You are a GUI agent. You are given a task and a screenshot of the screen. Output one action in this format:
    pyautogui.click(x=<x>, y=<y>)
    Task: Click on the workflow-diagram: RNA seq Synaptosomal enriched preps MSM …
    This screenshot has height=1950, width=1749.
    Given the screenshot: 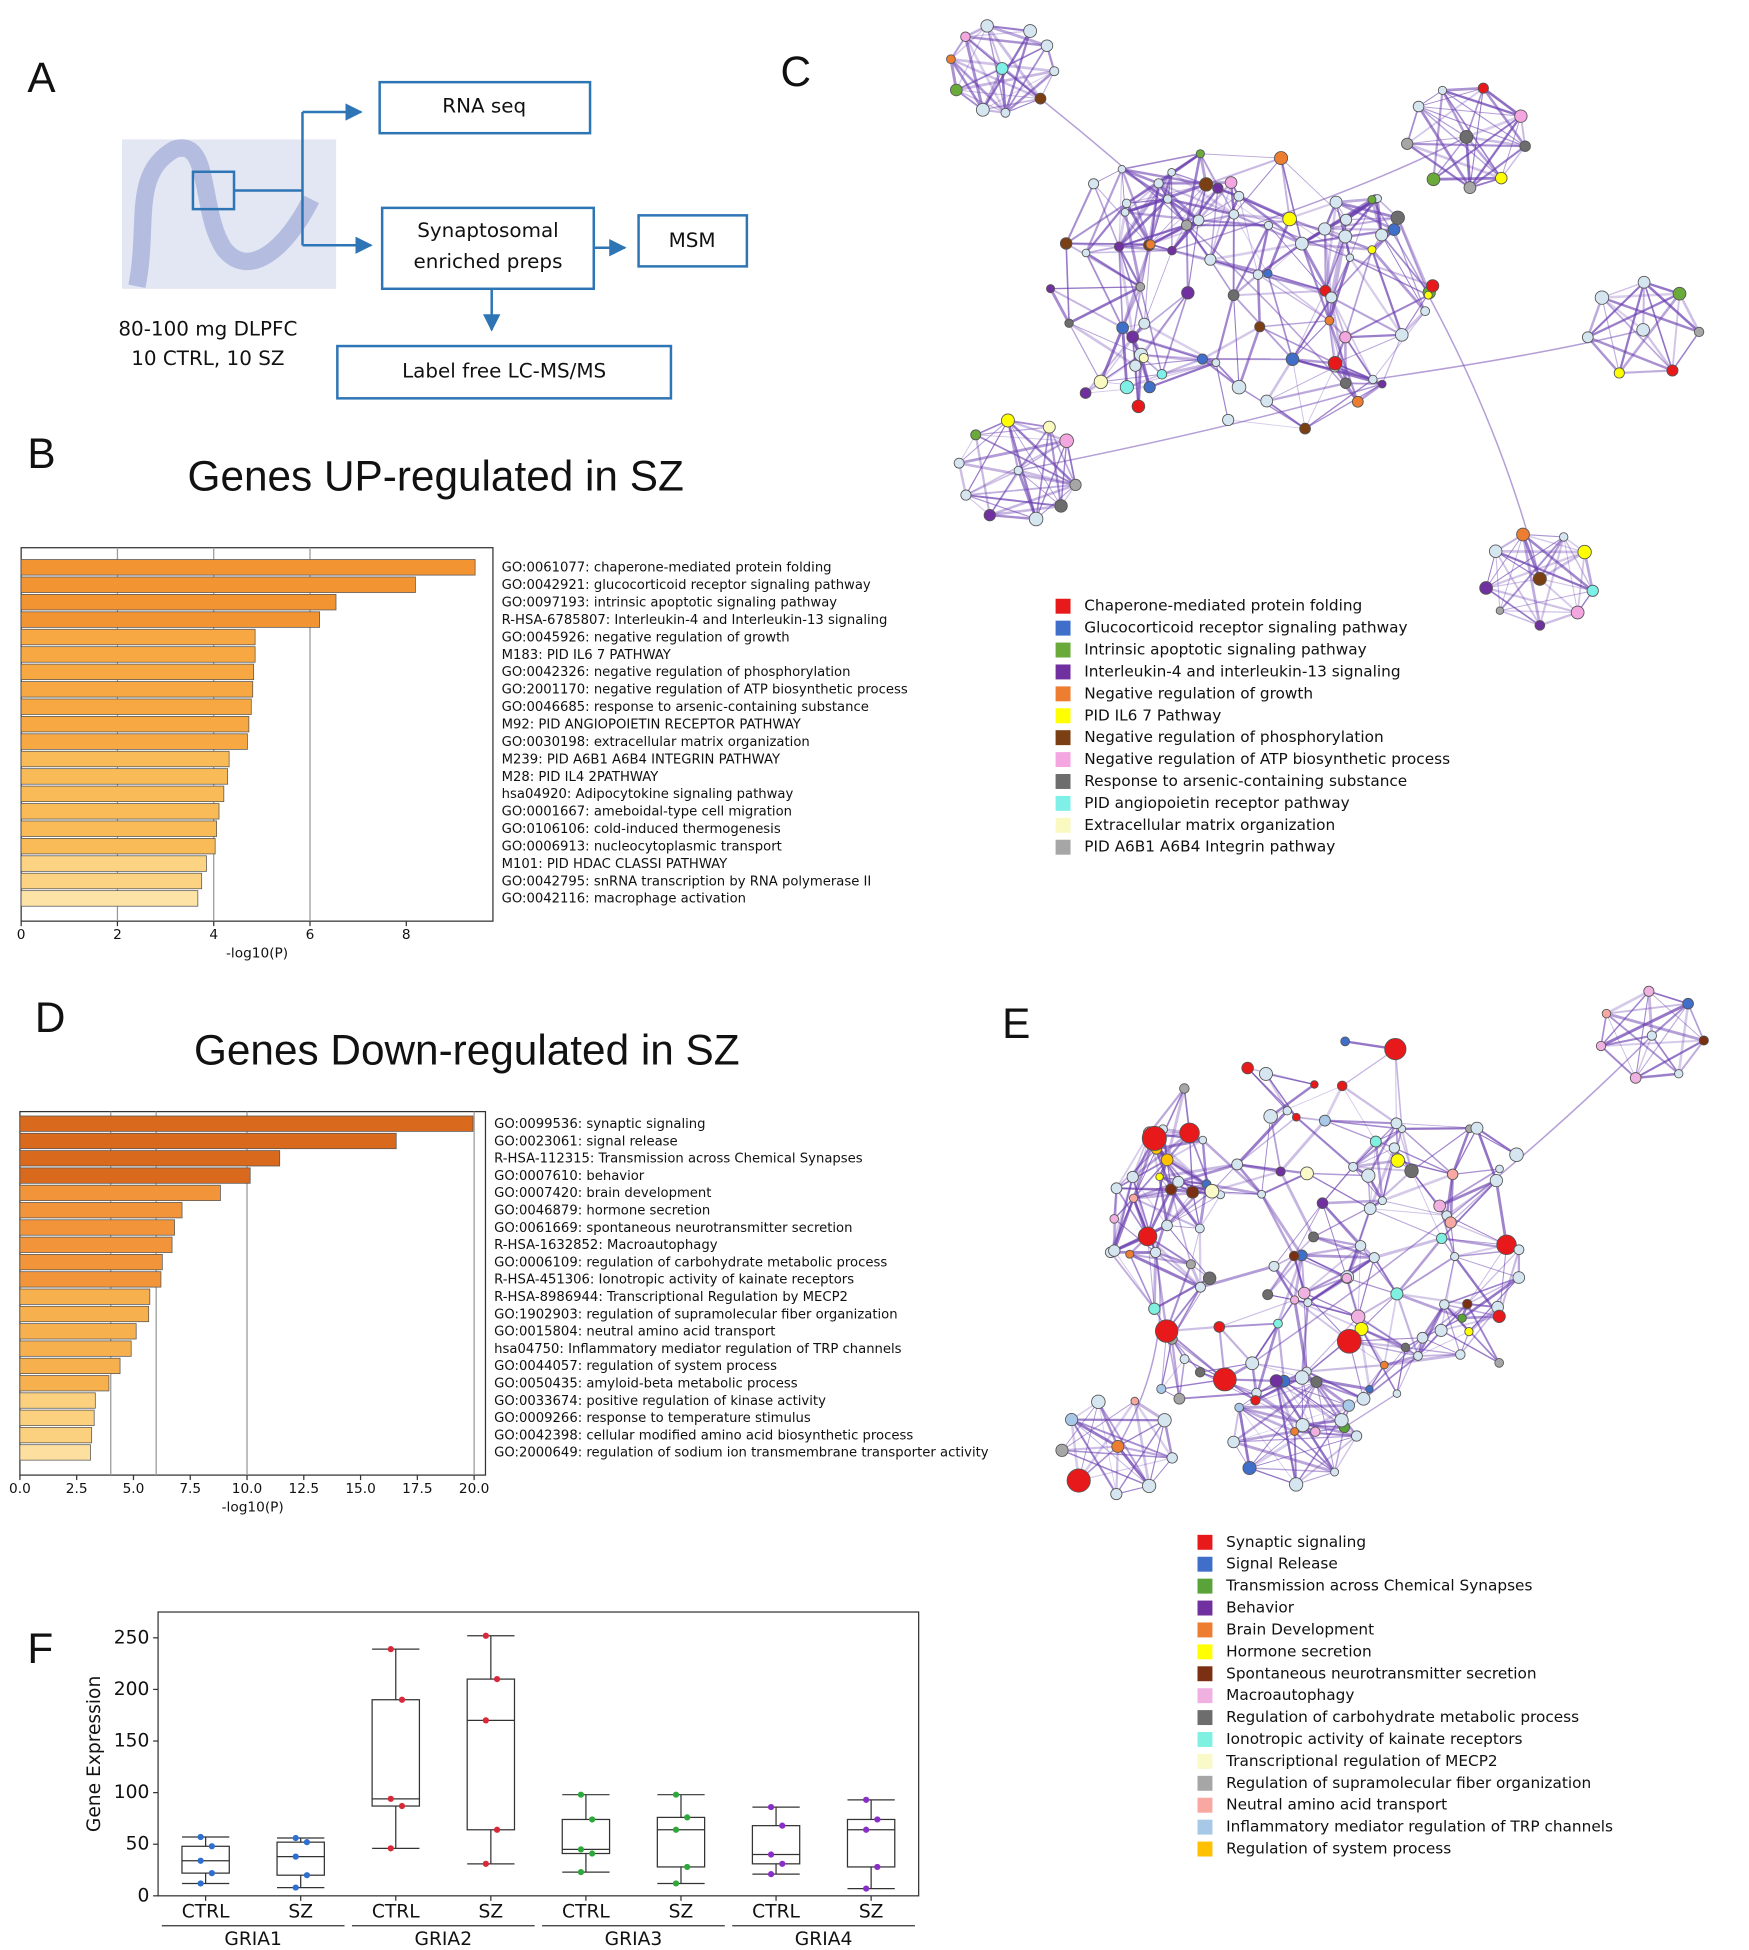 What is the action you would take?
    pyautogui.click(x=433, y=240)
    